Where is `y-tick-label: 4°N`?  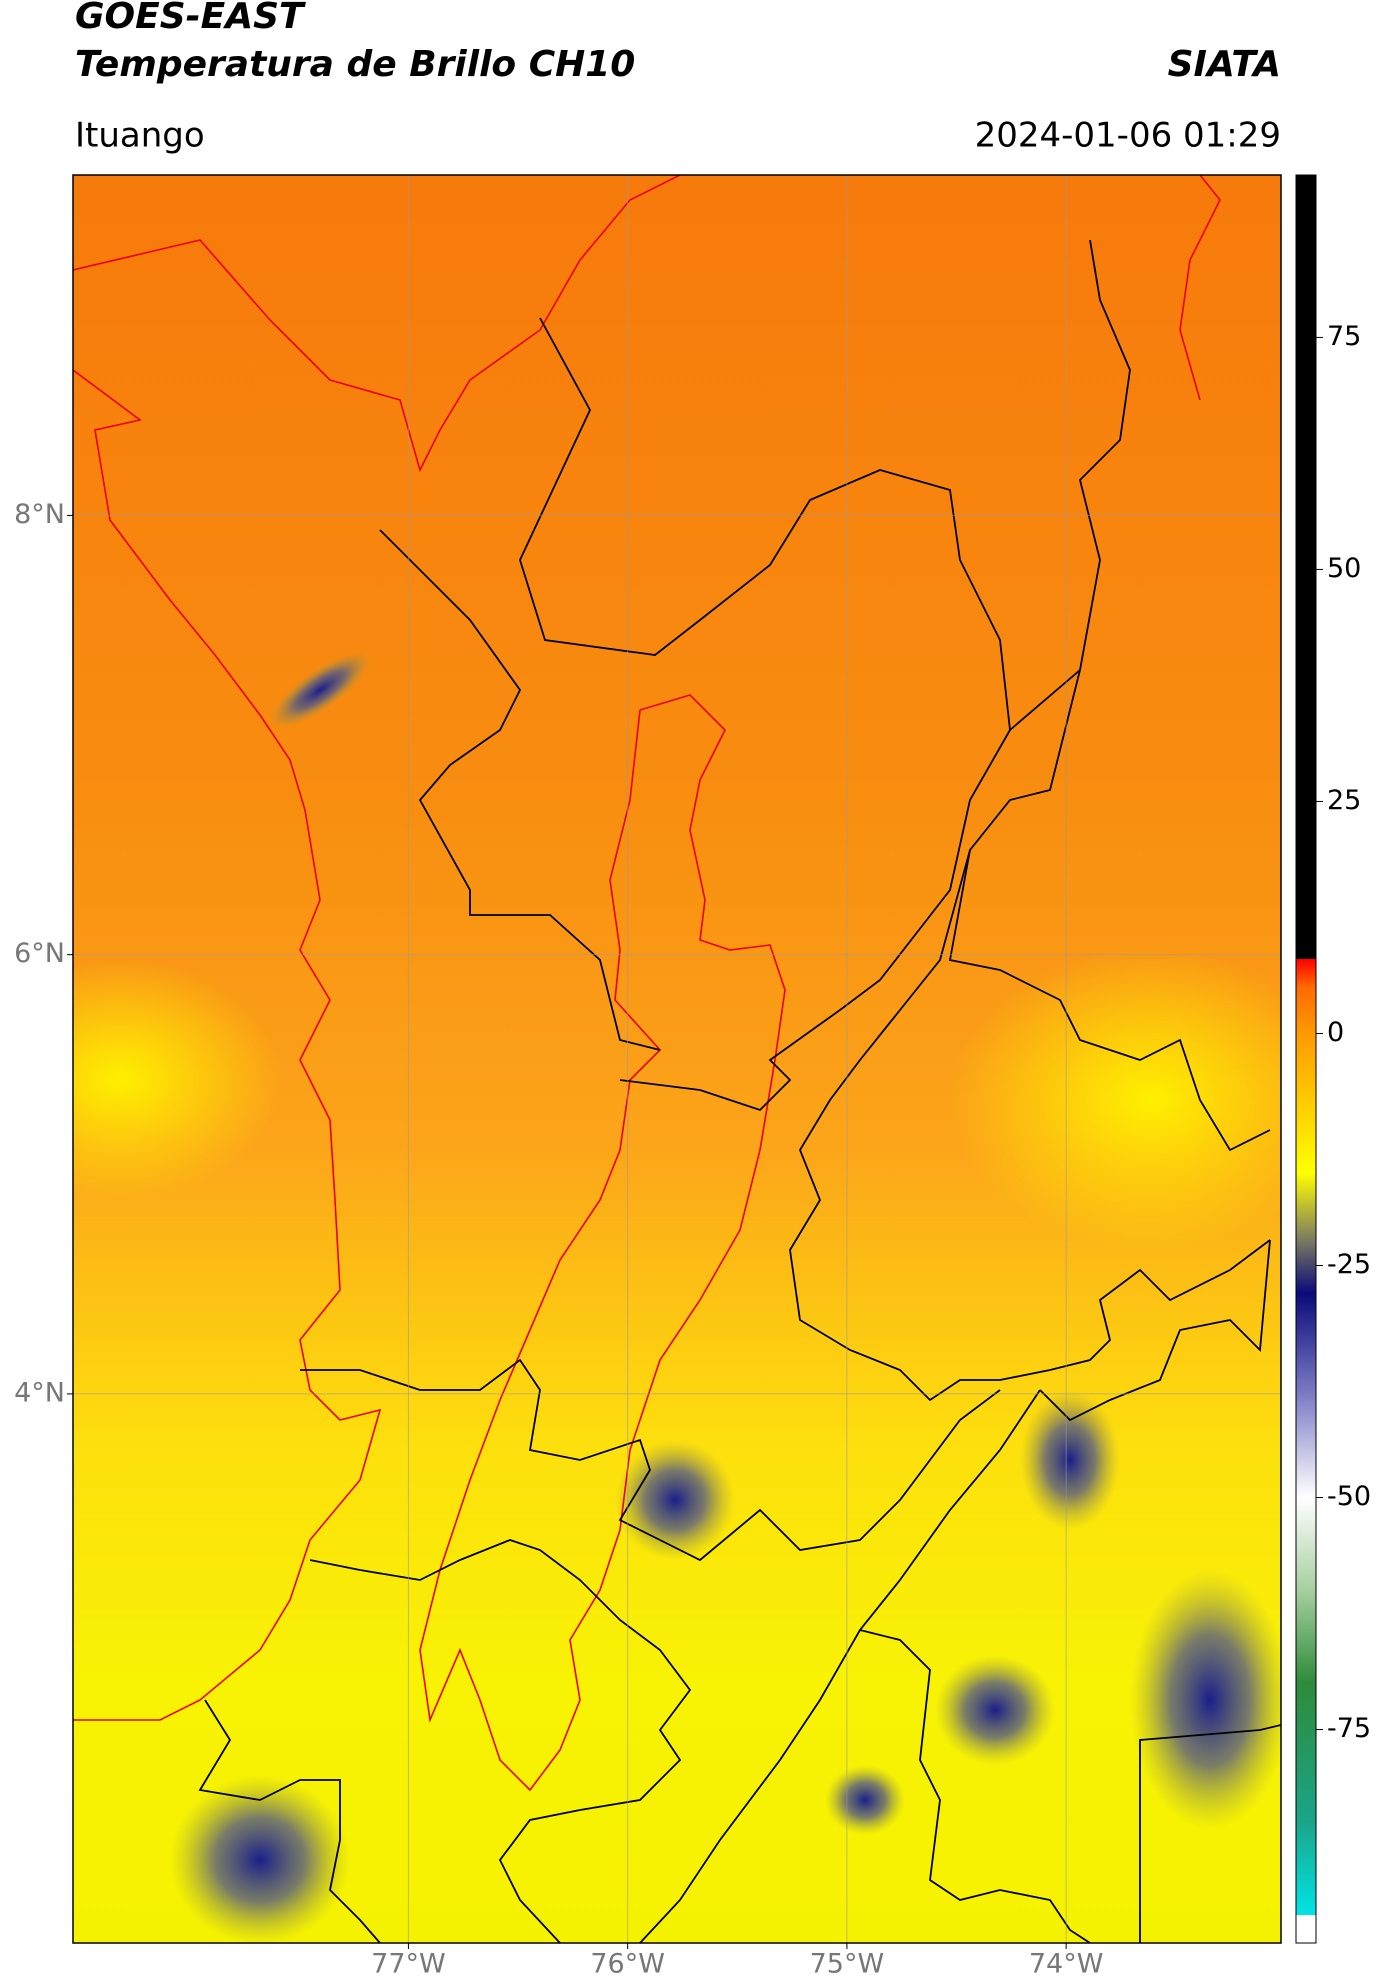 y-tick-label: 4°N is located at coordinates (39, 1392).